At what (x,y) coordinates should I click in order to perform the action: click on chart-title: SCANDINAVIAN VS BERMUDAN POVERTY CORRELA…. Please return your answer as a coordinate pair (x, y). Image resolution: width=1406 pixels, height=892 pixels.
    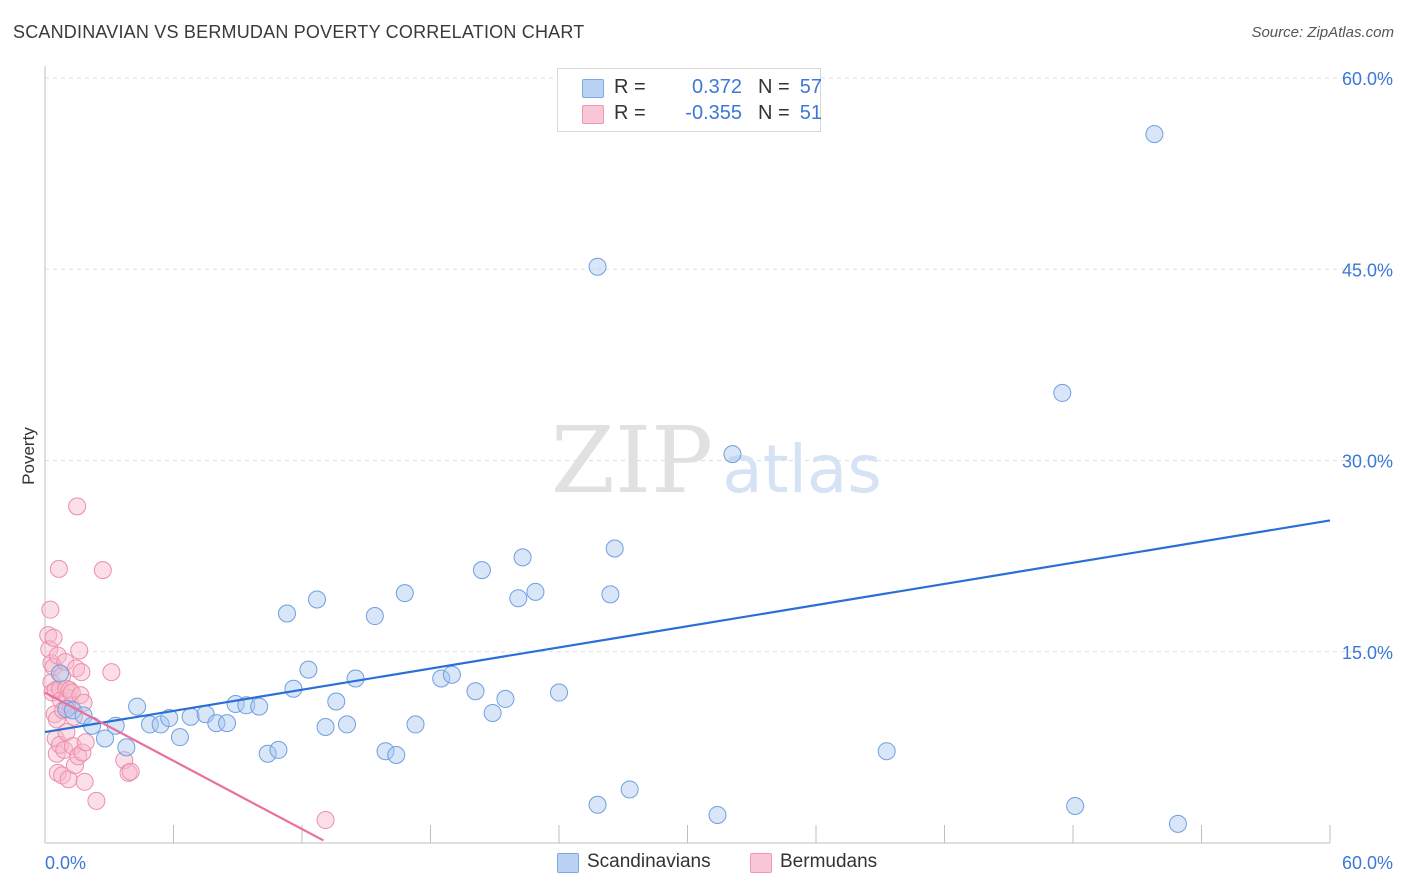
    Looking at the image, I should click on (299, 32).